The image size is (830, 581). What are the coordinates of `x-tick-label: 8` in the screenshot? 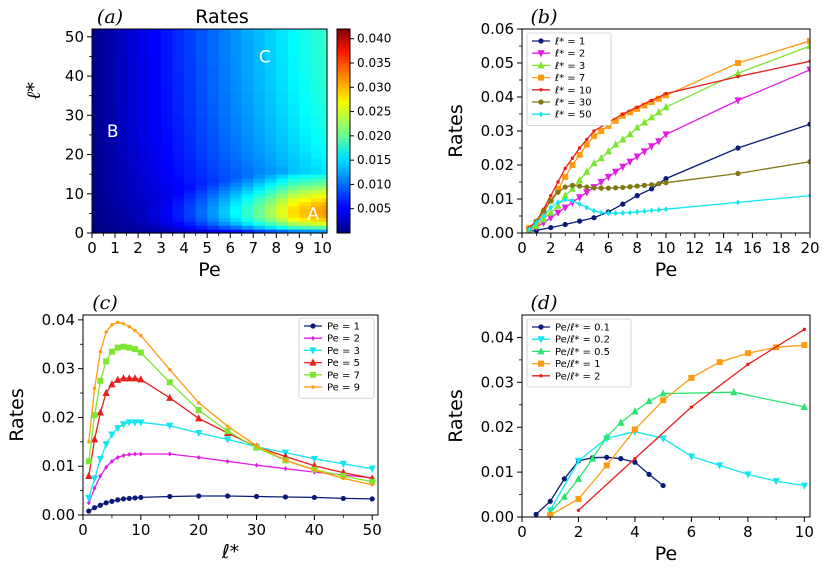 It's located at (277, 248).